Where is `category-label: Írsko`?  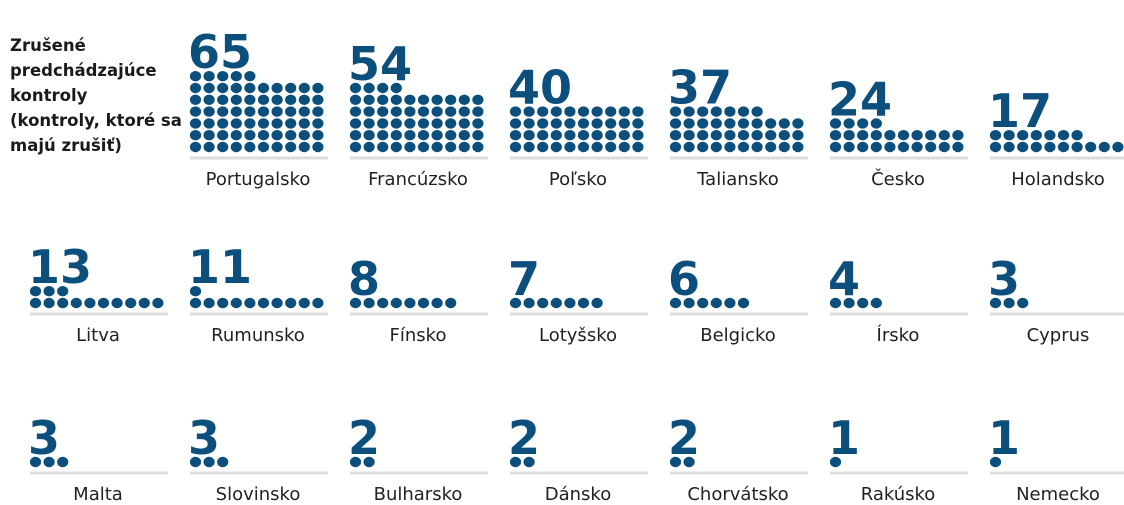 category-label: Írsko is located at coordinates (898, 335).